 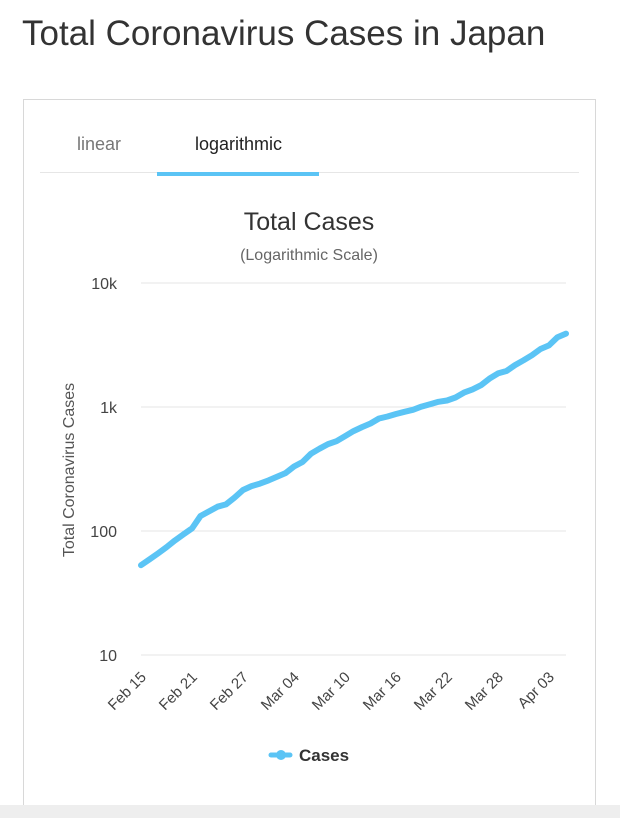 What do you see at coordinates (239, 144) in the screenshot?
I see `tab-logarithmic: logarithmic` at bounding box center [239, 144].